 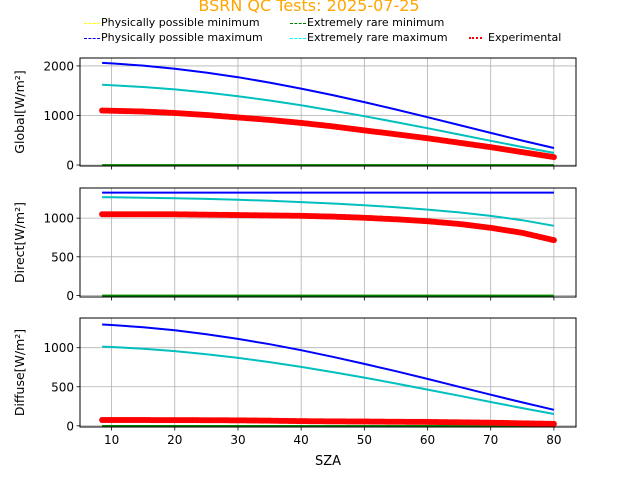 What do you see at coordinates (172, 22) in the screenshot?
I see `legend-item-phys-min: Physically possible minimum` at bounding box center [172, 22].